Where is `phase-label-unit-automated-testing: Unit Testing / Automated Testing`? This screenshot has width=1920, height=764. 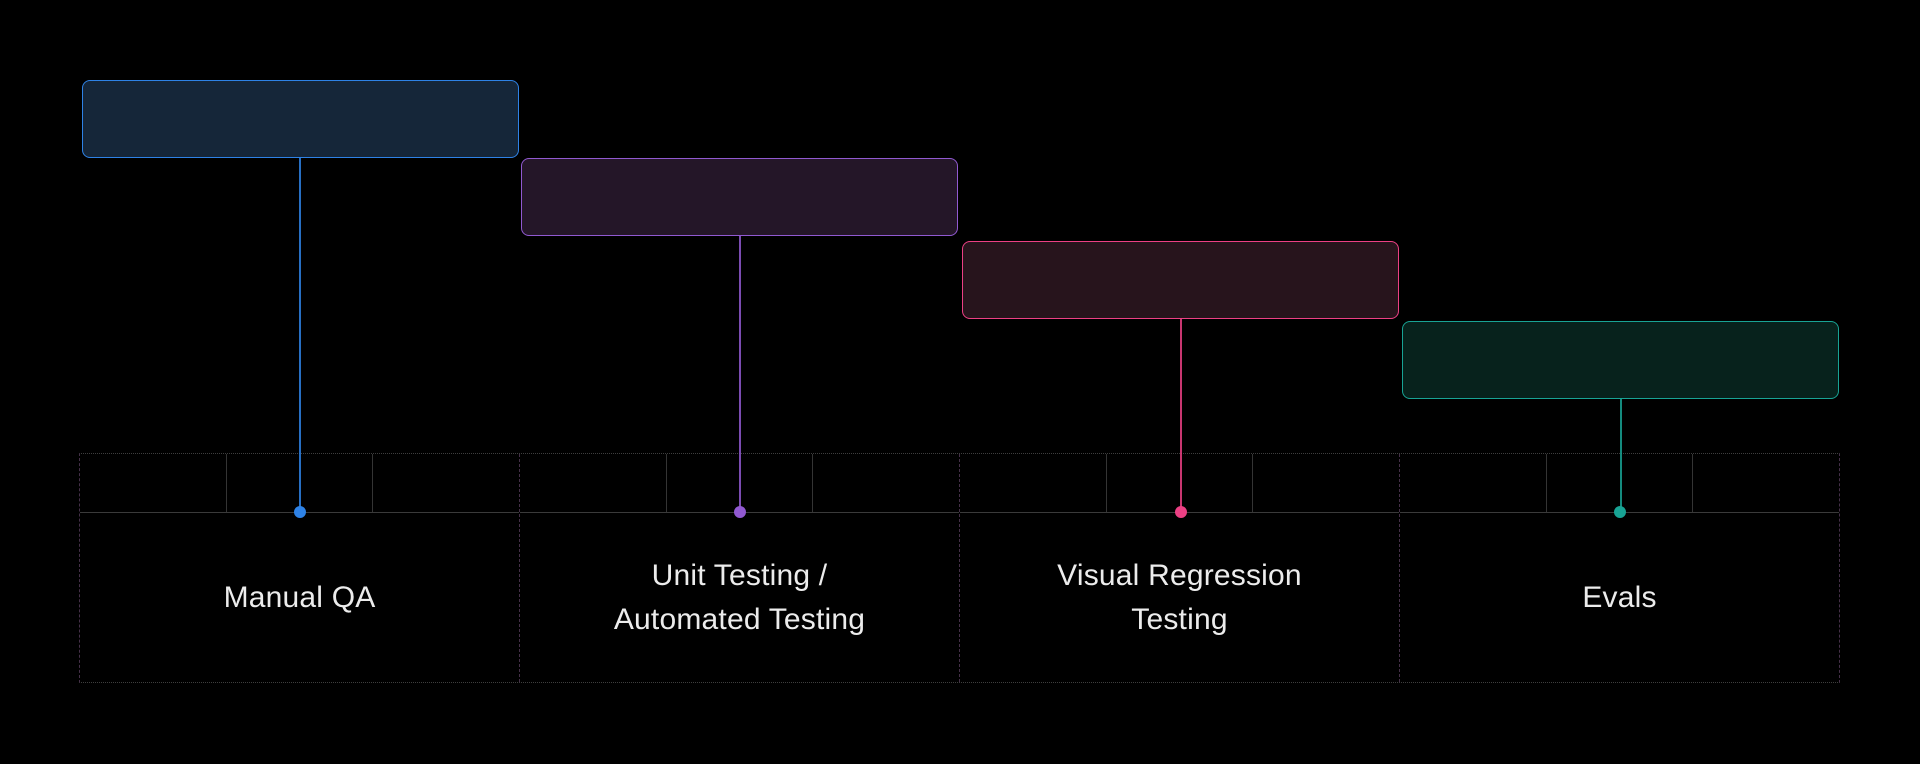
phase-label-unit-automated-testing: Unit Testing / Automated Testing is located at coordinates (739, 597).